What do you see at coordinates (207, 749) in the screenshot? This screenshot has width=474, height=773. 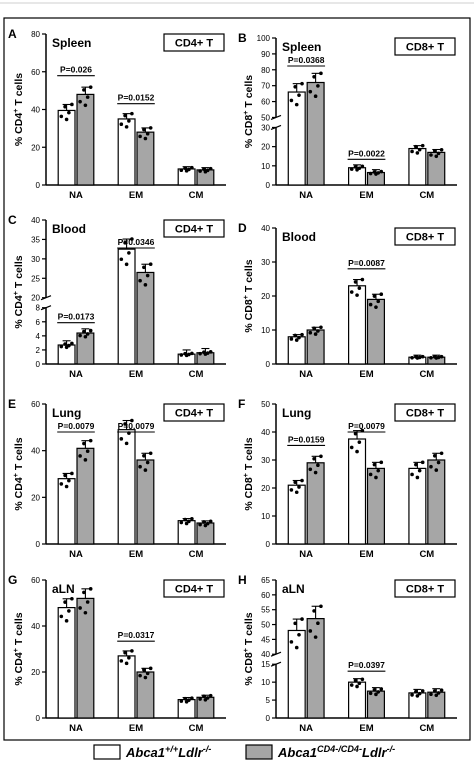 I see `text-span: -/-` at bounding box center [207, 749].